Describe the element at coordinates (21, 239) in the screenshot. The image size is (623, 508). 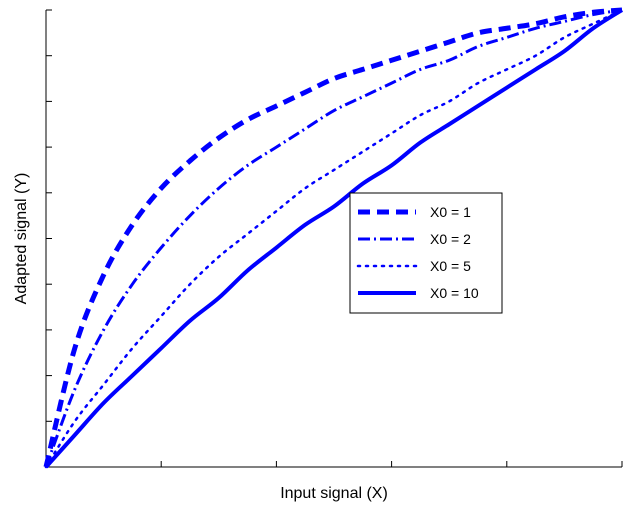
I see `y-axis-label: Adapted signal (Y)` at that location.